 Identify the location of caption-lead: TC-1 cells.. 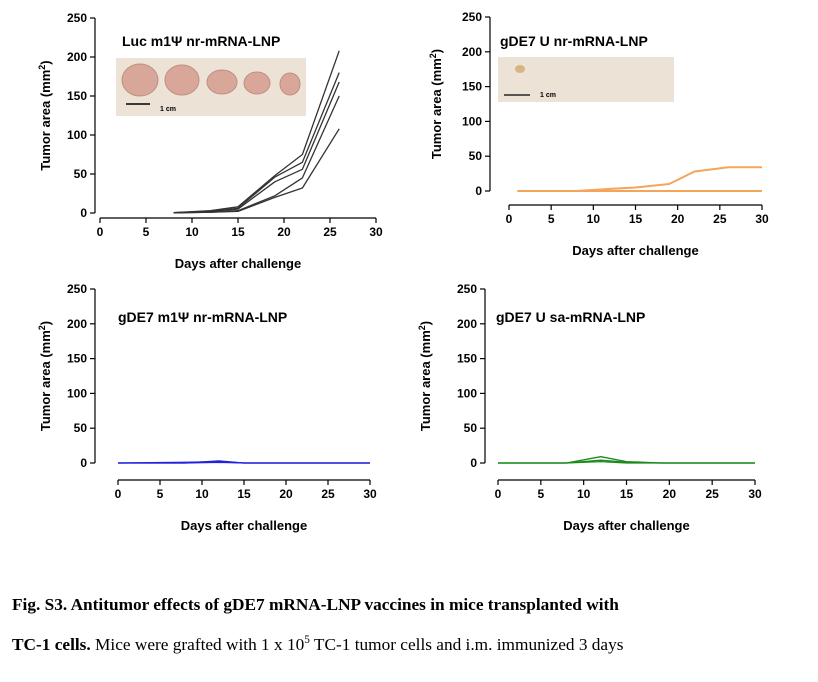
(51, 644).